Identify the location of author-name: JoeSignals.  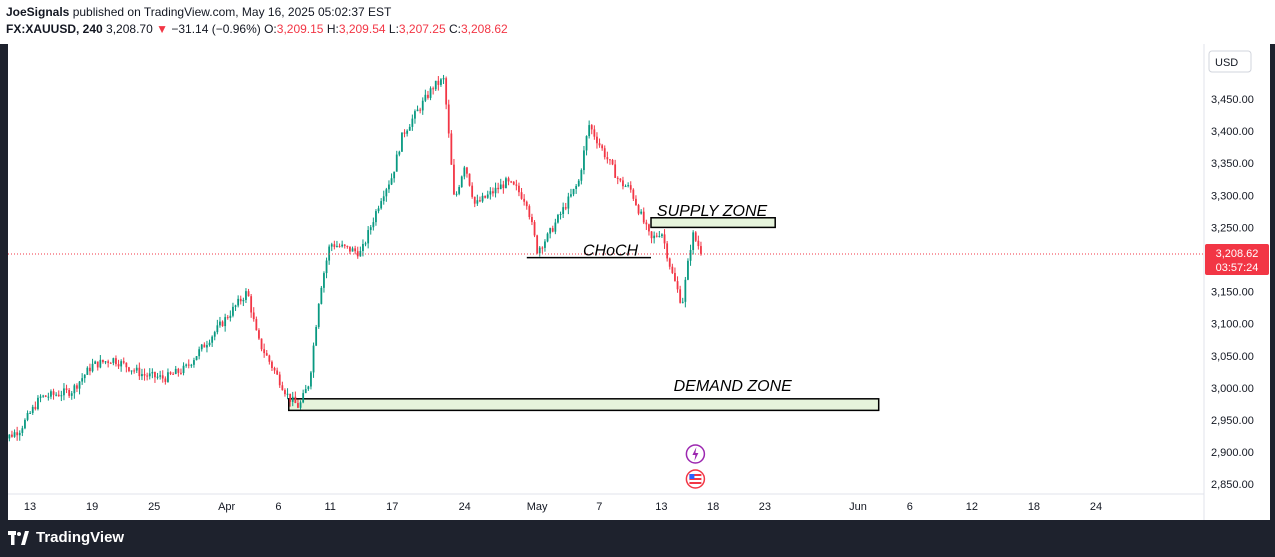
(38, 12).